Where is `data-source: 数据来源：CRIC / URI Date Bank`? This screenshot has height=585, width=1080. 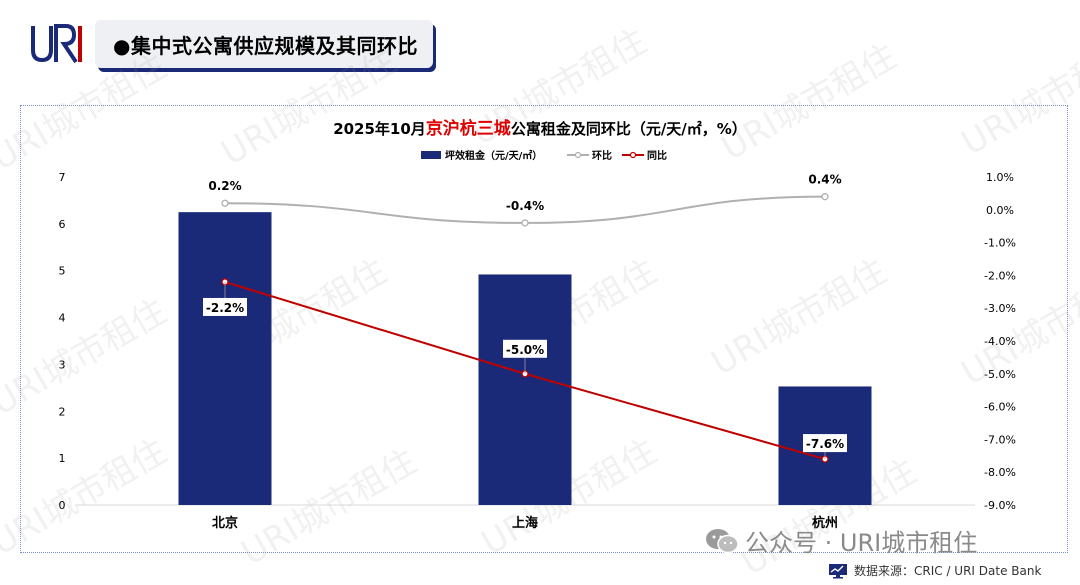
data-source: 数据来源：CRIC / URI Date Bank is located at coordinates (934, 570).